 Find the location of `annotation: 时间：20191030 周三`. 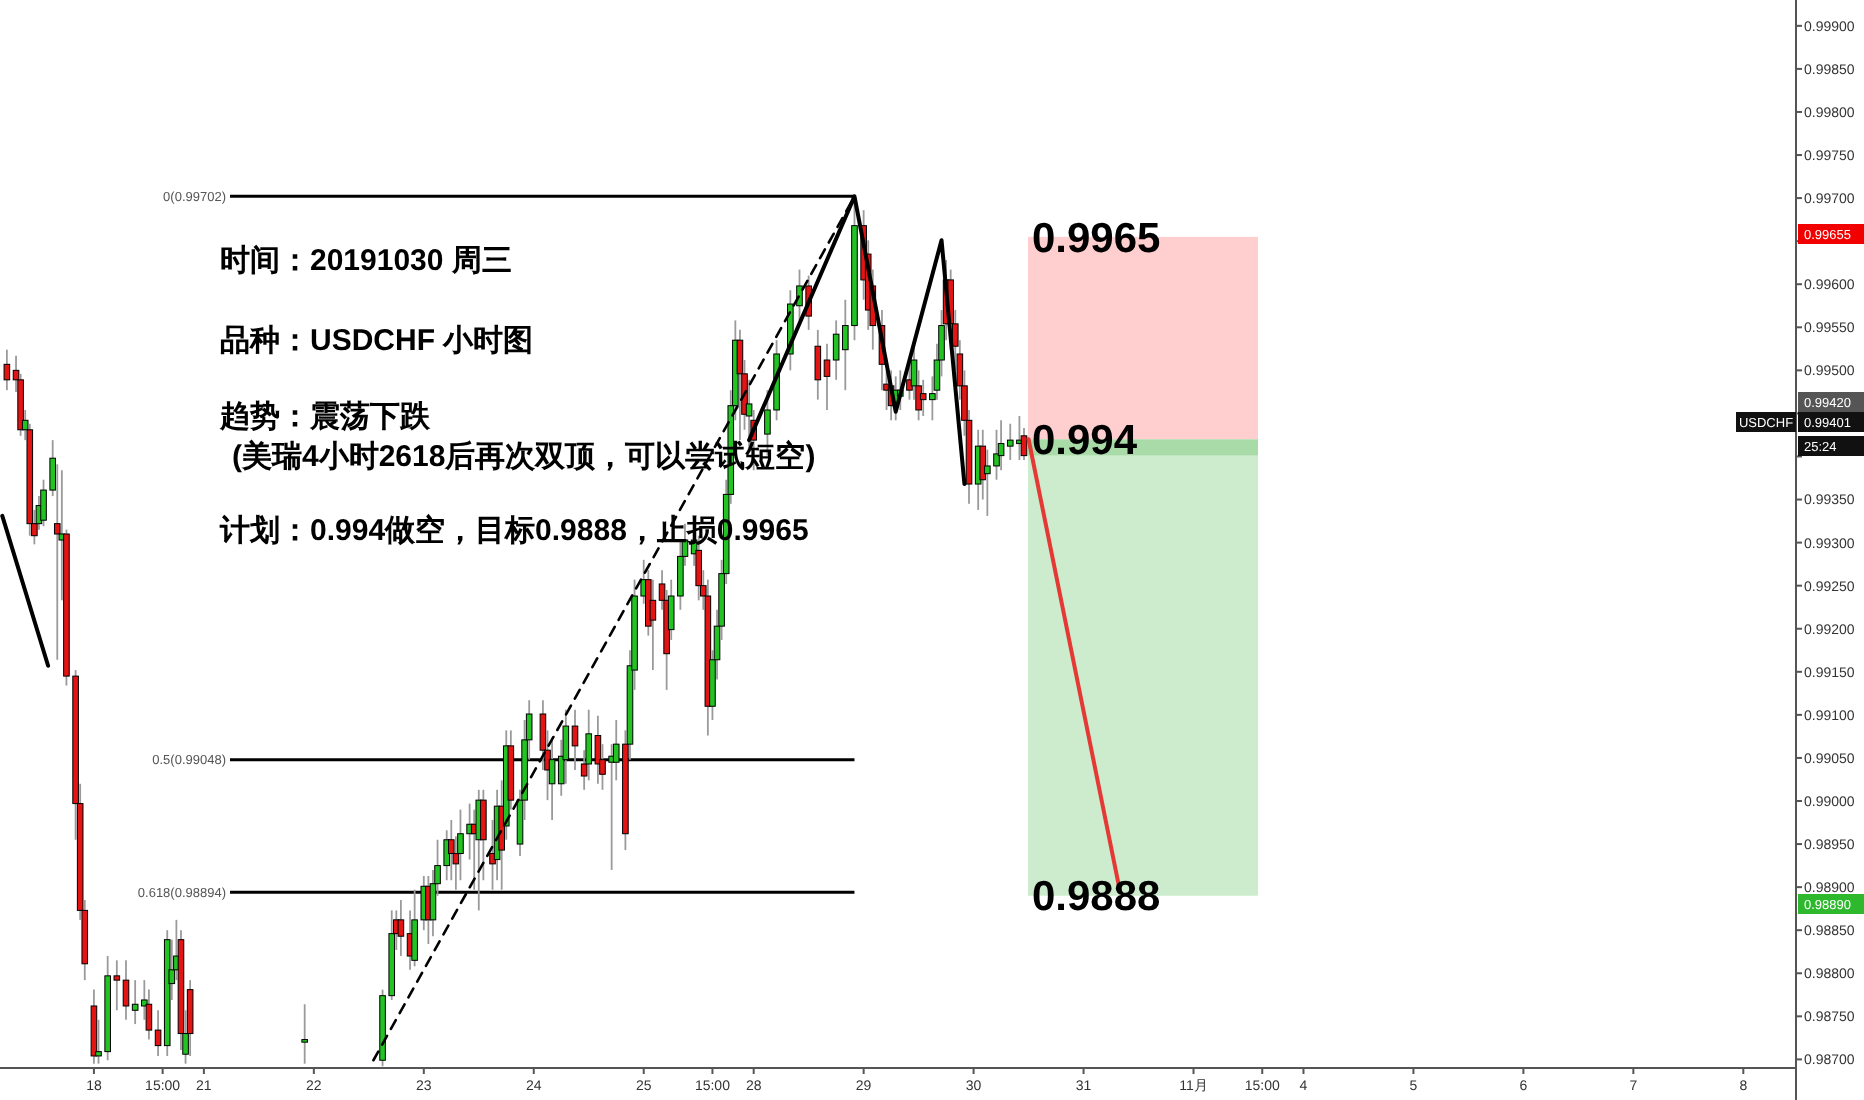

annotation: 时间：20191030 周三 is located at coordinates (366, 261).